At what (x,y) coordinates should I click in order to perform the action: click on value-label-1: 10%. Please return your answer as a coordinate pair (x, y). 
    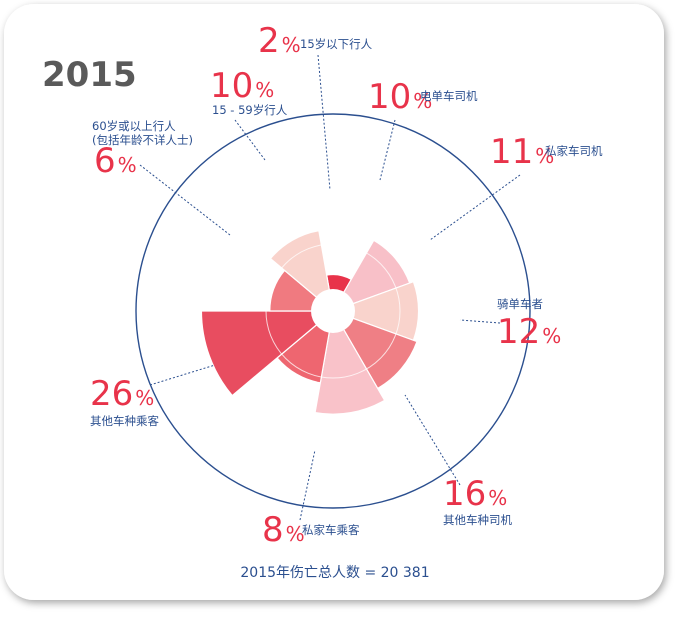
    Looking at the image, I should click on (400, 97).